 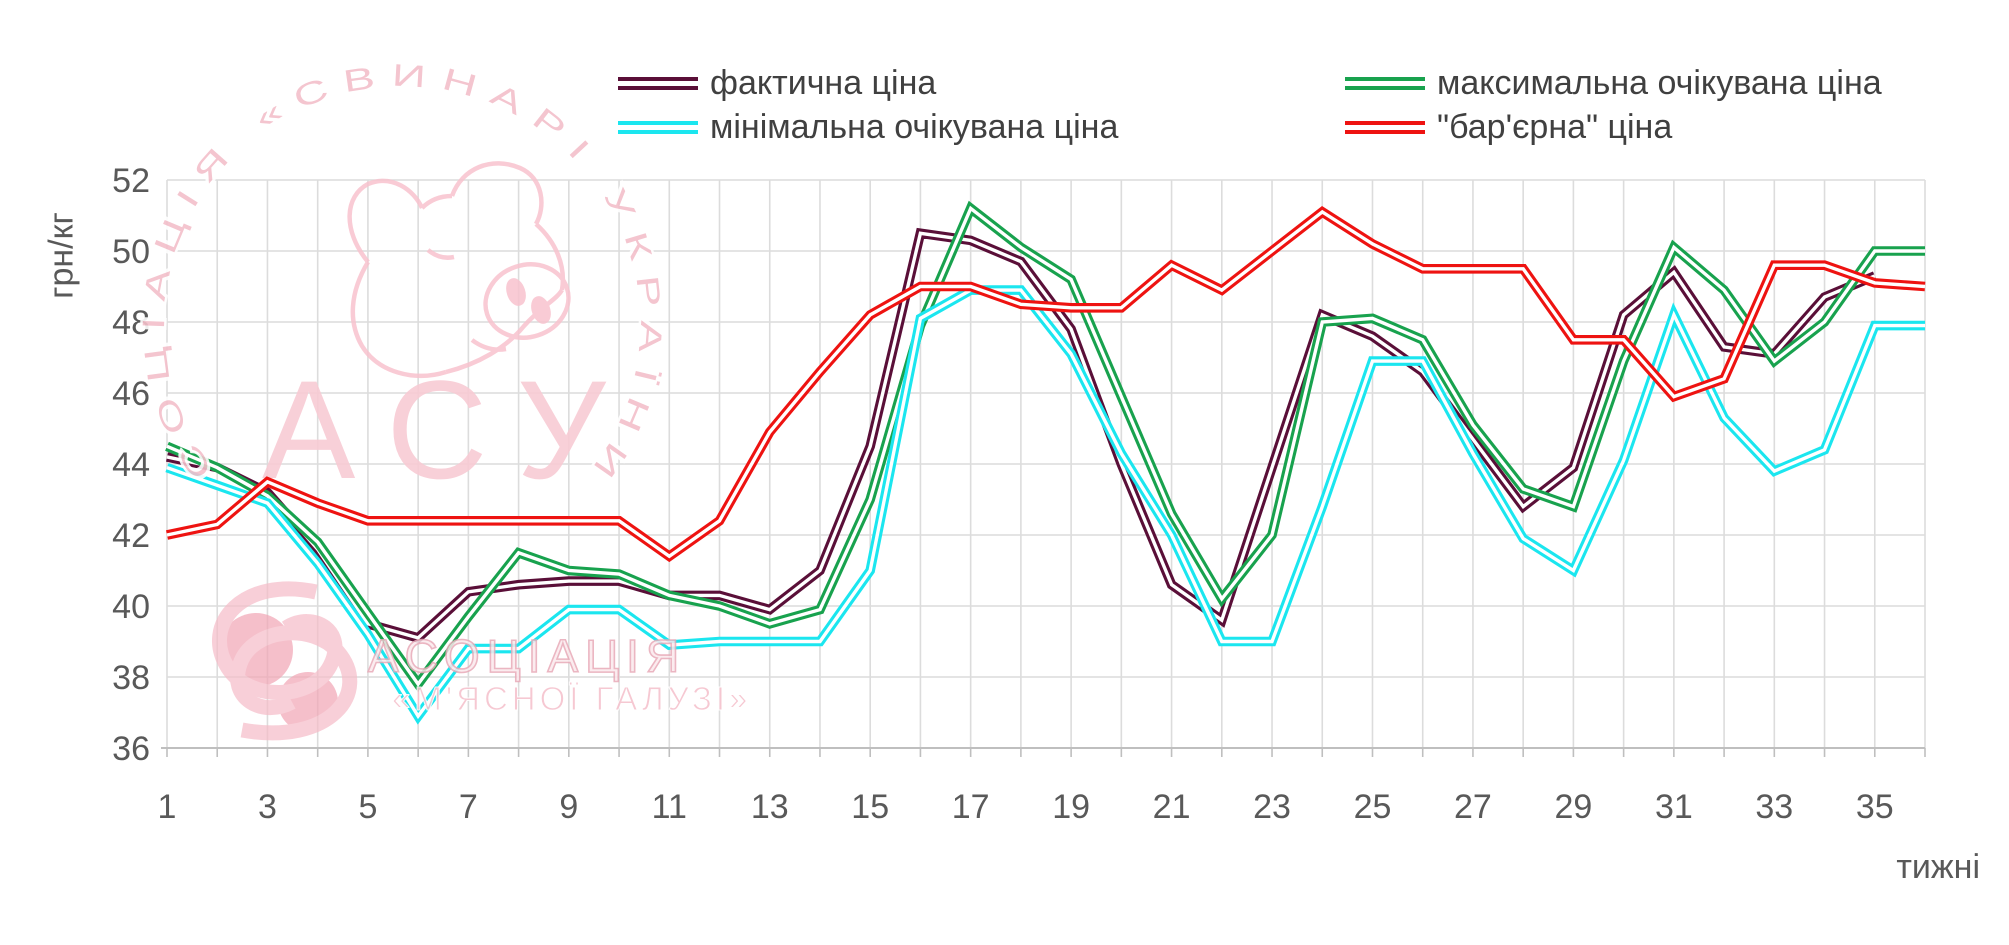 What do you see at coordinates (658, 127) in the screenshot?
I see `legend-marker-minimalna-ochikuvana-icon` at bounding box center [658, 127].